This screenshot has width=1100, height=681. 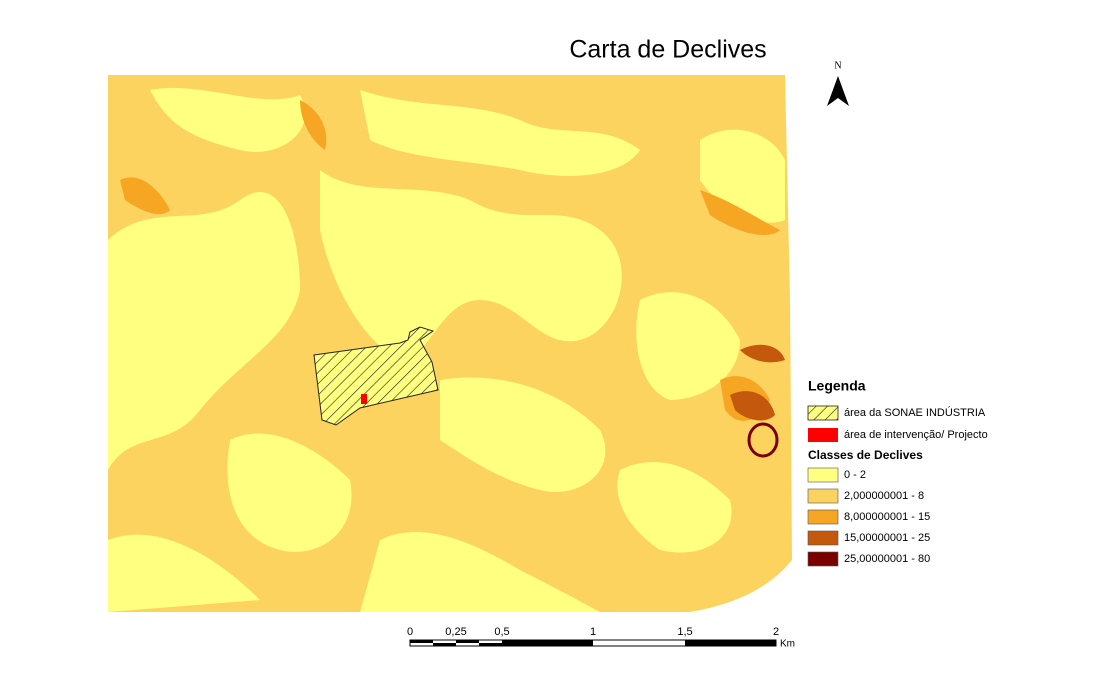 I want to click on scale-label: 1,5, so click(x=684, y=632).